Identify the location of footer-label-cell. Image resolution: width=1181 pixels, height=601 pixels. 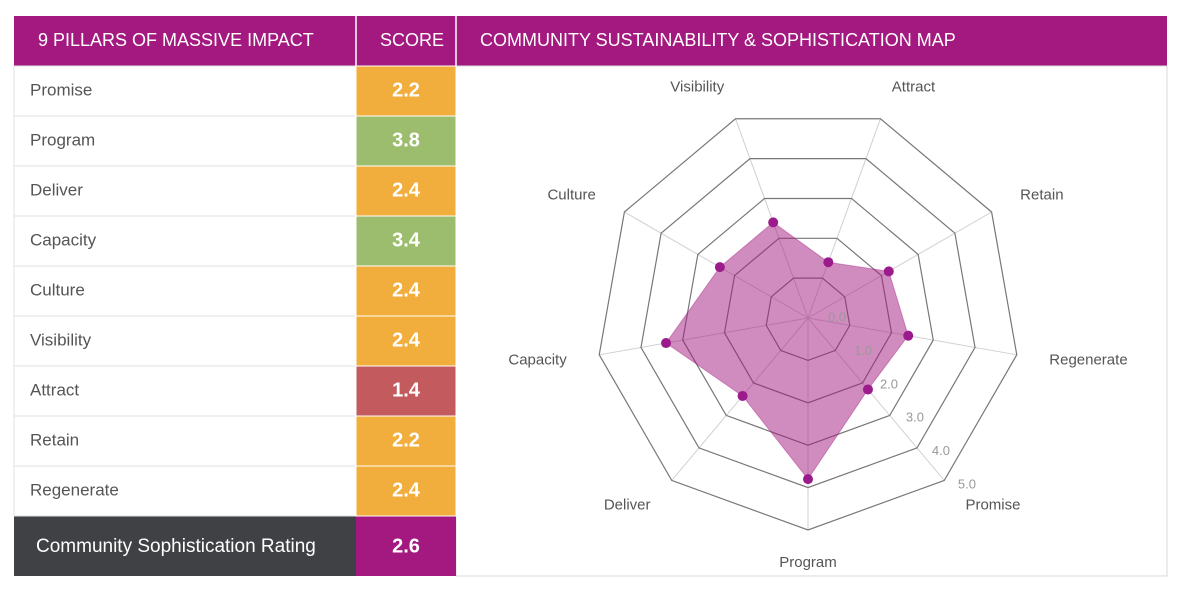
(185, 546).